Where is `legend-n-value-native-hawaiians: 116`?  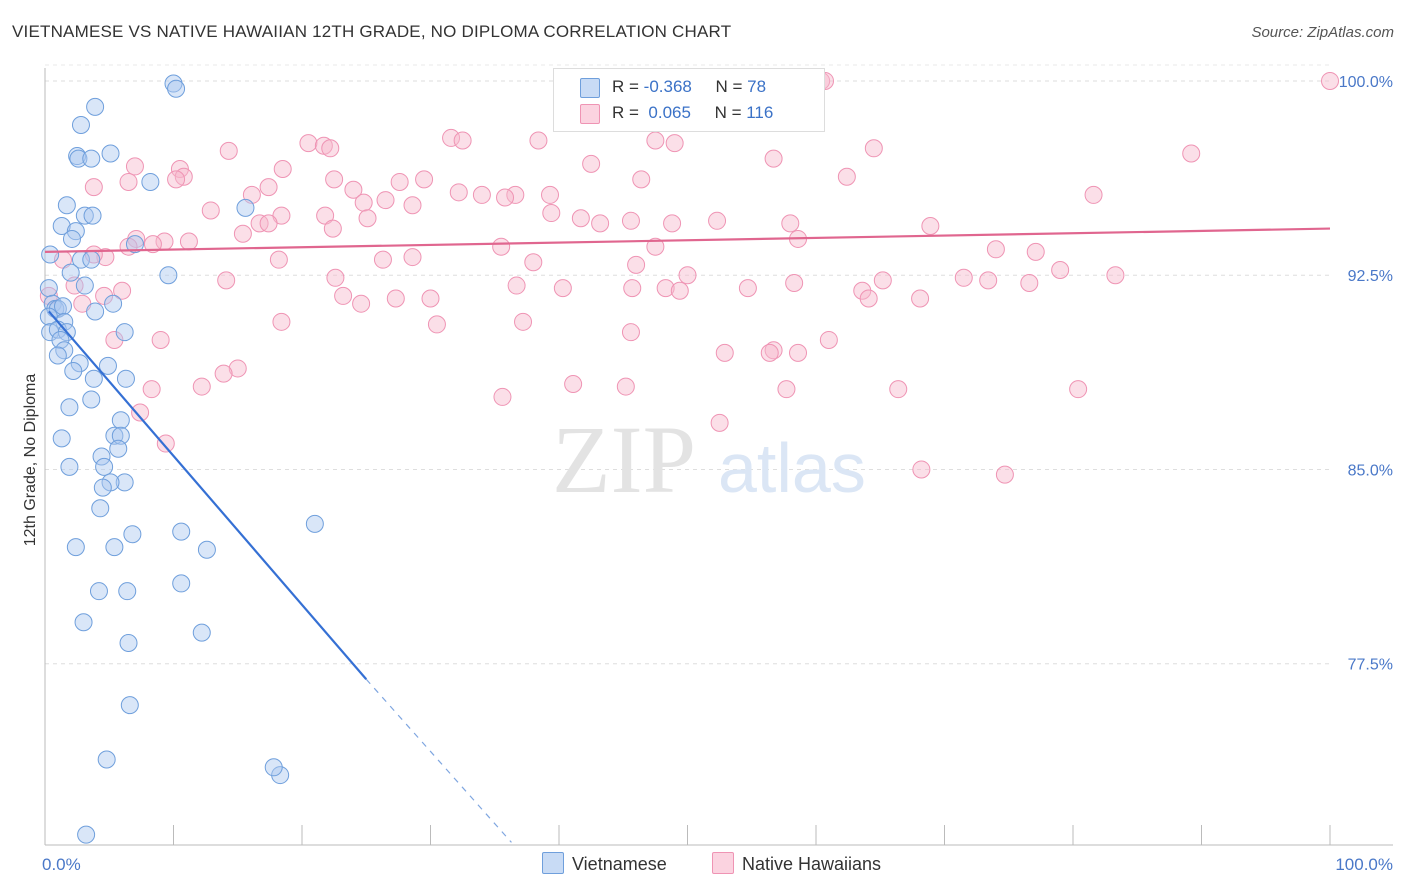
legend-n-value-native-hawaiians: 116 is located at coordinates (760, 112).